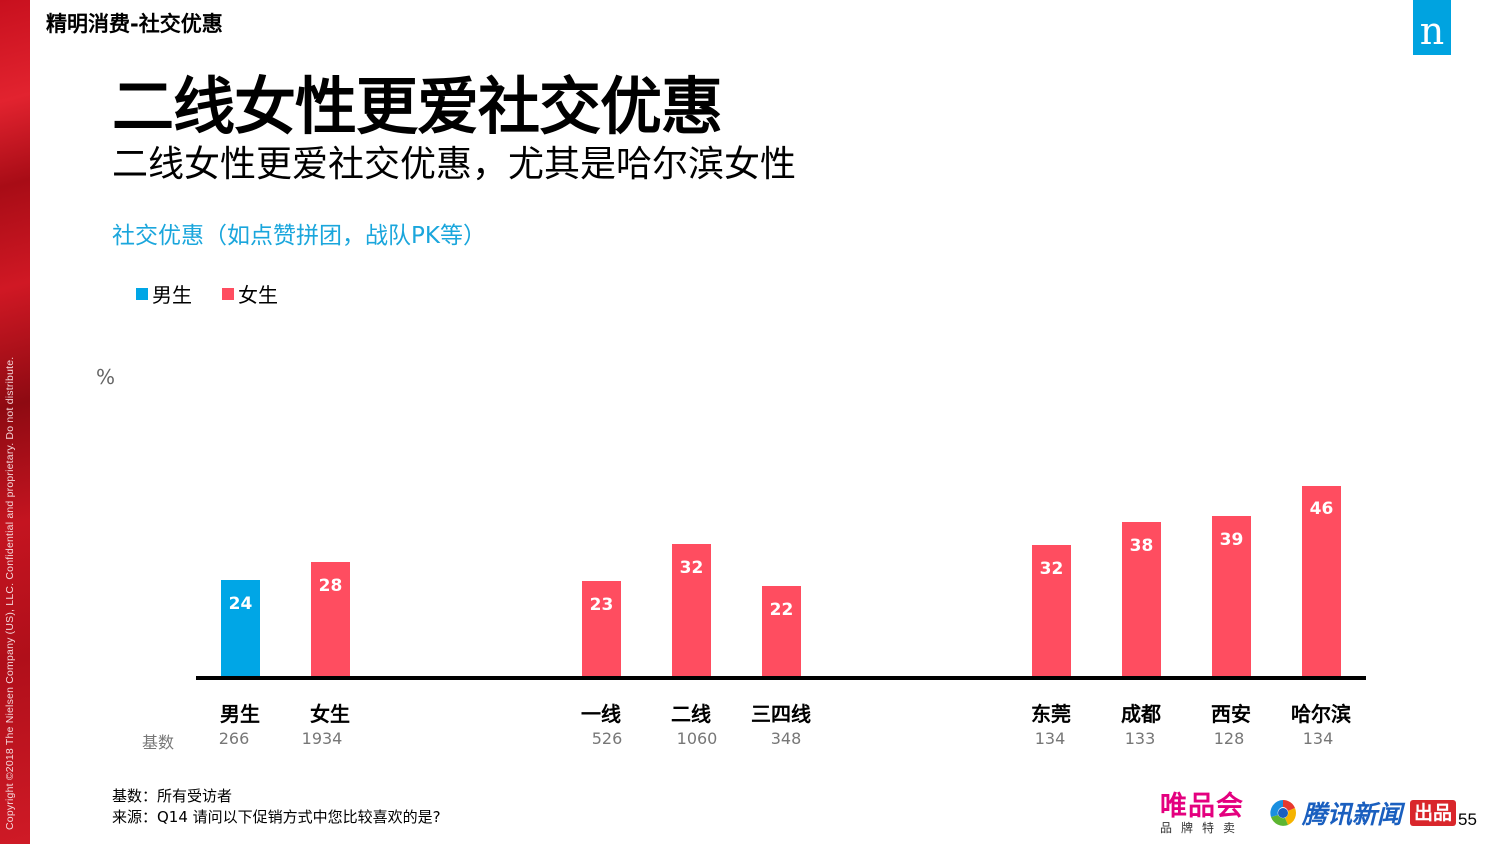 This screenshot has width=1500, height=844. Describe the element at coordinates (172, 295) in the screenshot. I see `legend-label: 男生` at that location.